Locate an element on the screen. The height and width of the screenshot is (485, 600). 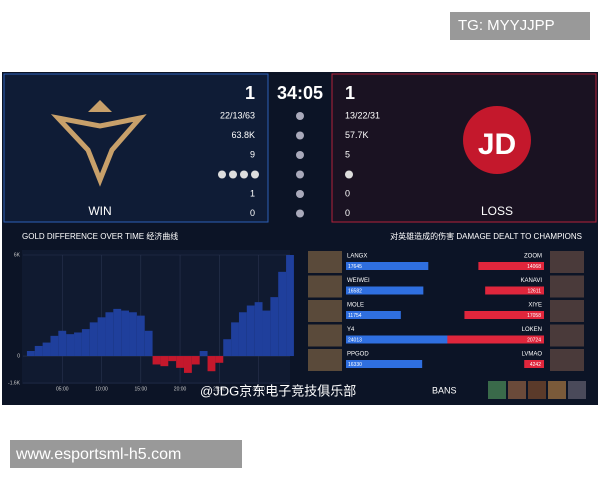
stats: 22/13/63 13/22/31 63.8K 57.7K 9 5 1 0 0 0 is located at coordinates (299, 164).